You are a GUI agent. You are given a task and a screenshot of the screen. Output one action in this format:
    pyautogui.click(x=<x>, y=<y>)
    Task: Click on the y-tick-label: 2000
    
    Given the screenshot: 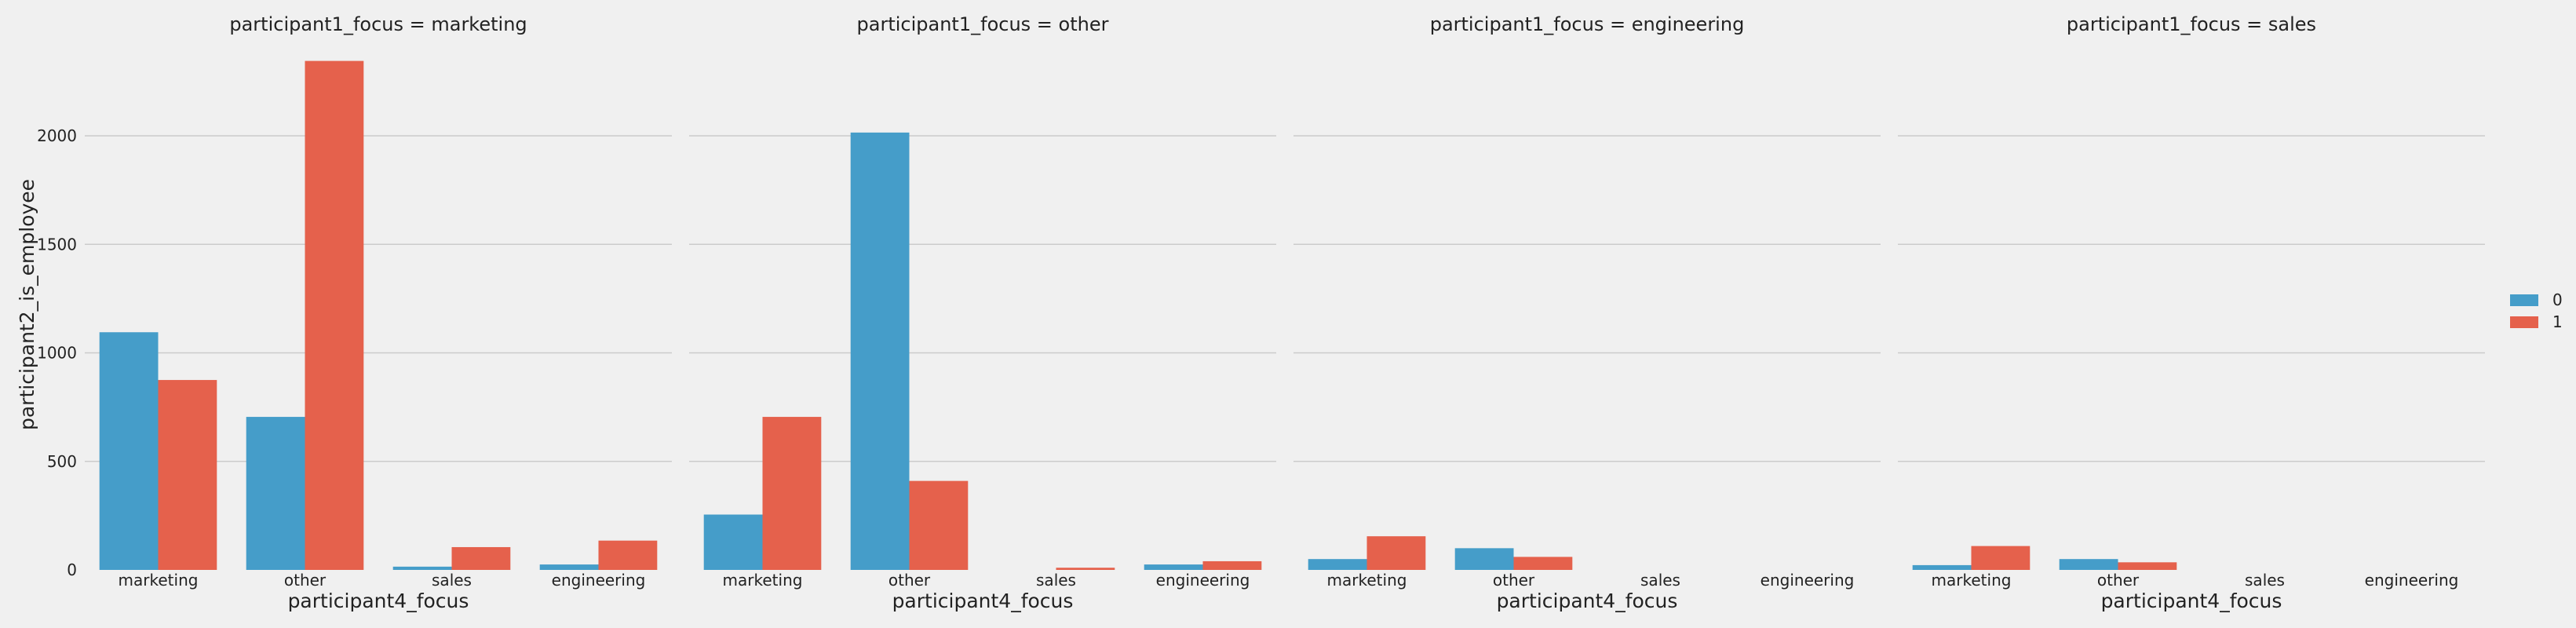 What is the action you would take?
    pyautogui.click(x=57, y=135)
    